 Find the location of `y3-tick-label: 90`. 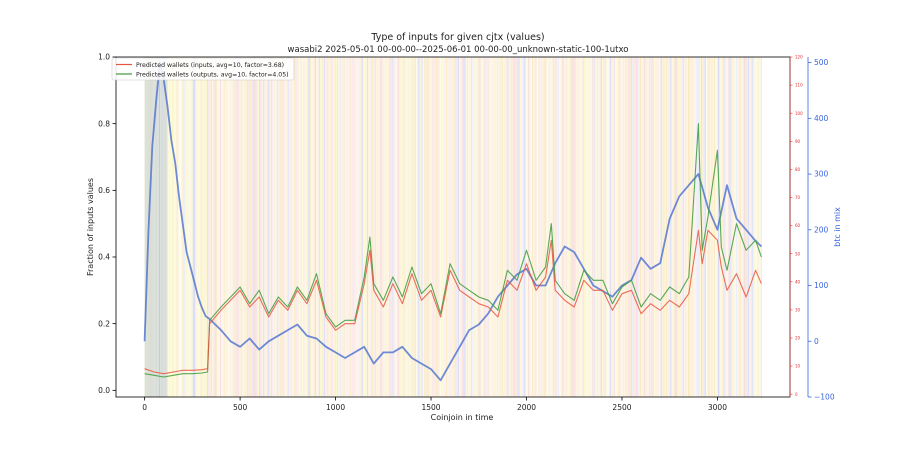

y3-tick-label: 90 is located at coordinates (798, 141).